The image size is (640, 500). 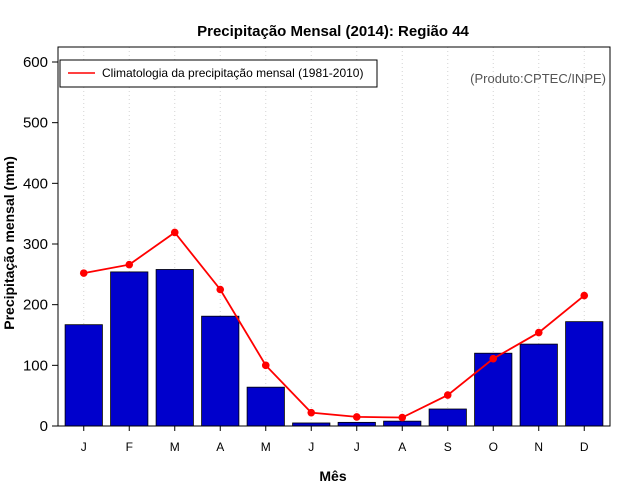 What do you see at coordinates (493, 447) in the screenshot?
I see `x-tick-label: O` at bounding box center [493, 447].